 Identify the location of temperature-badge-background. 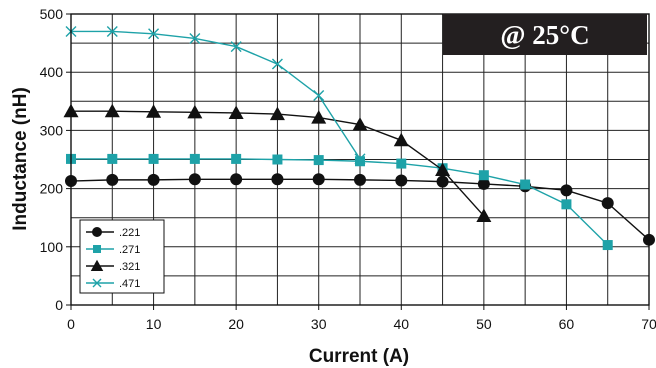
(545, 34).